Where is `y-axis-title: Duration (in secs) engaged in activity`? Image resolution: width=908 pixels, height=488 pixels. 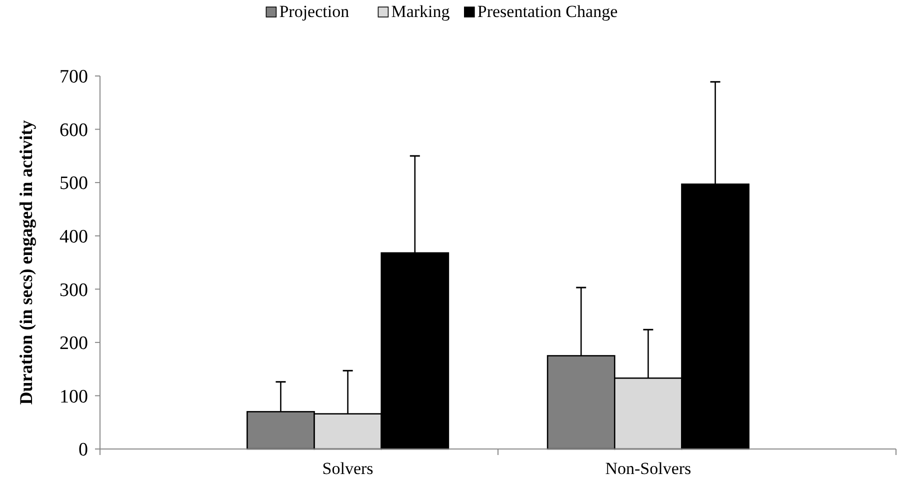
y-axis-title: Duration (in secs) engaged in activity is located at coordinates (26, 262).